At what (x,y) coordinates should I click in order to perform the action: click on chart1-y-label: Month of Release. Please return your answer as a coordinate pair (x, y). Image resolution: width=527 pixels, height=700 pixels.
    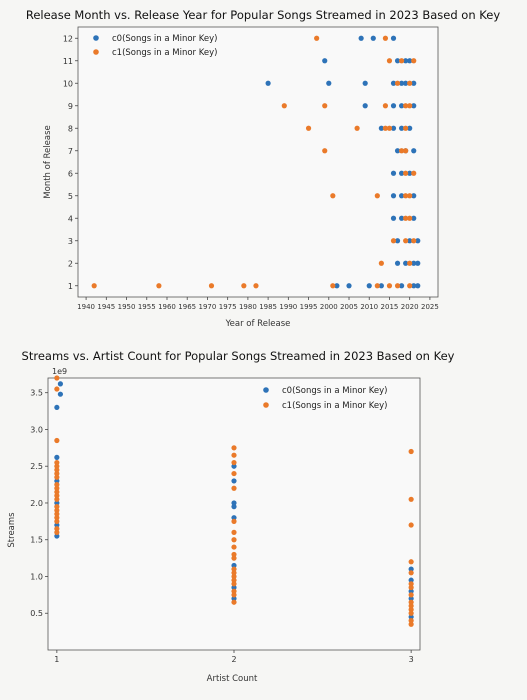
    Looking at the image, I should click on (48, 161).